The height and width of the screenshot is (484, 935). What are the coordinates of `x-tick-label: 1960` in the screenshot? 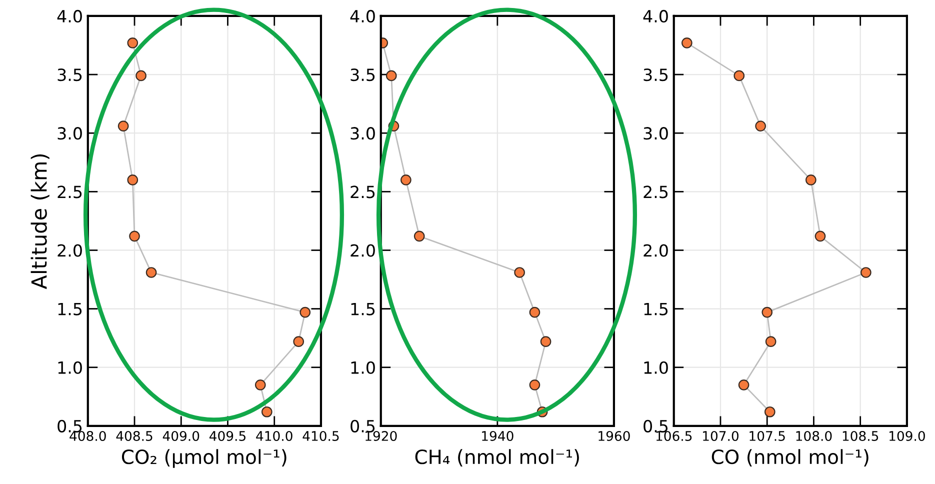 It's located at (614, 436).